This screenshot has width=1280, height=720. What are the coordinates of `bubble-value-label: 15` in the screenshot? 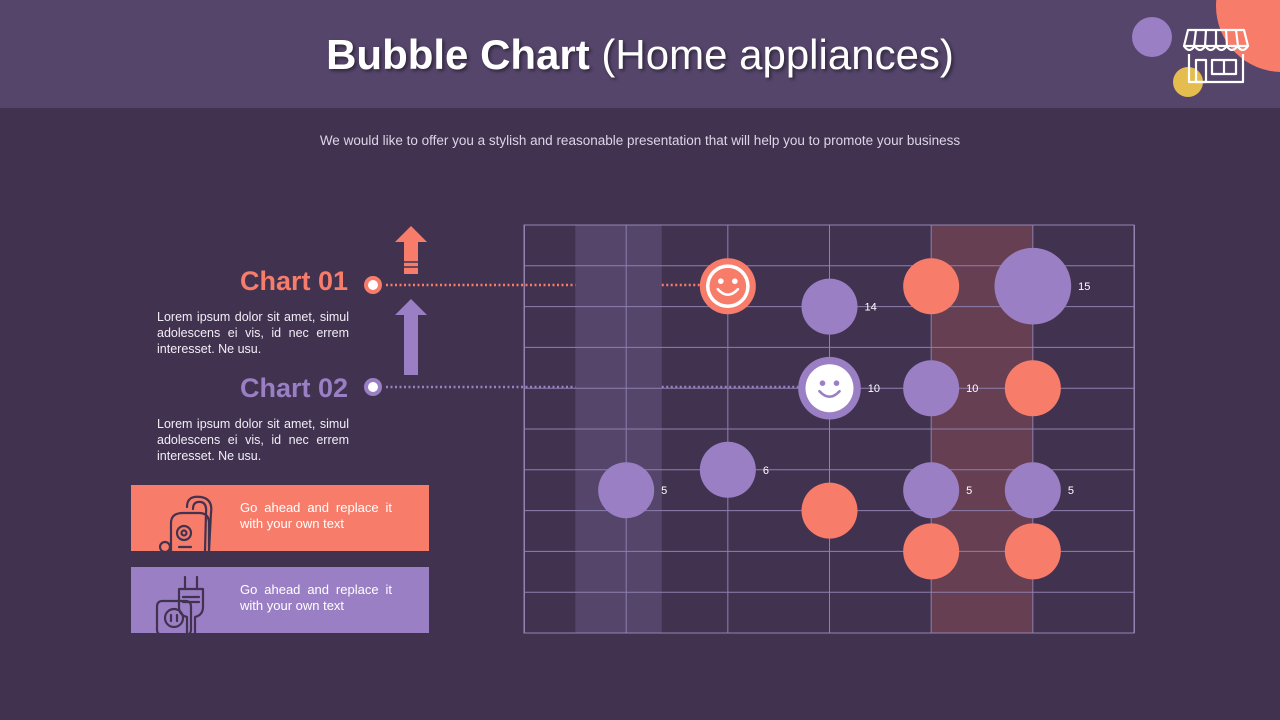 It's located at (1084, 287).